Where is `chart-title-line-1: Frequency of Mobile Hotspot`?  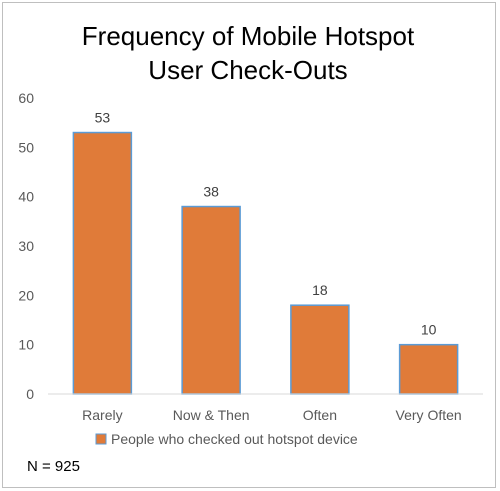 chart-title-line-1: Frequency of Mobile Hotspot is located at coordinates (248, 36).